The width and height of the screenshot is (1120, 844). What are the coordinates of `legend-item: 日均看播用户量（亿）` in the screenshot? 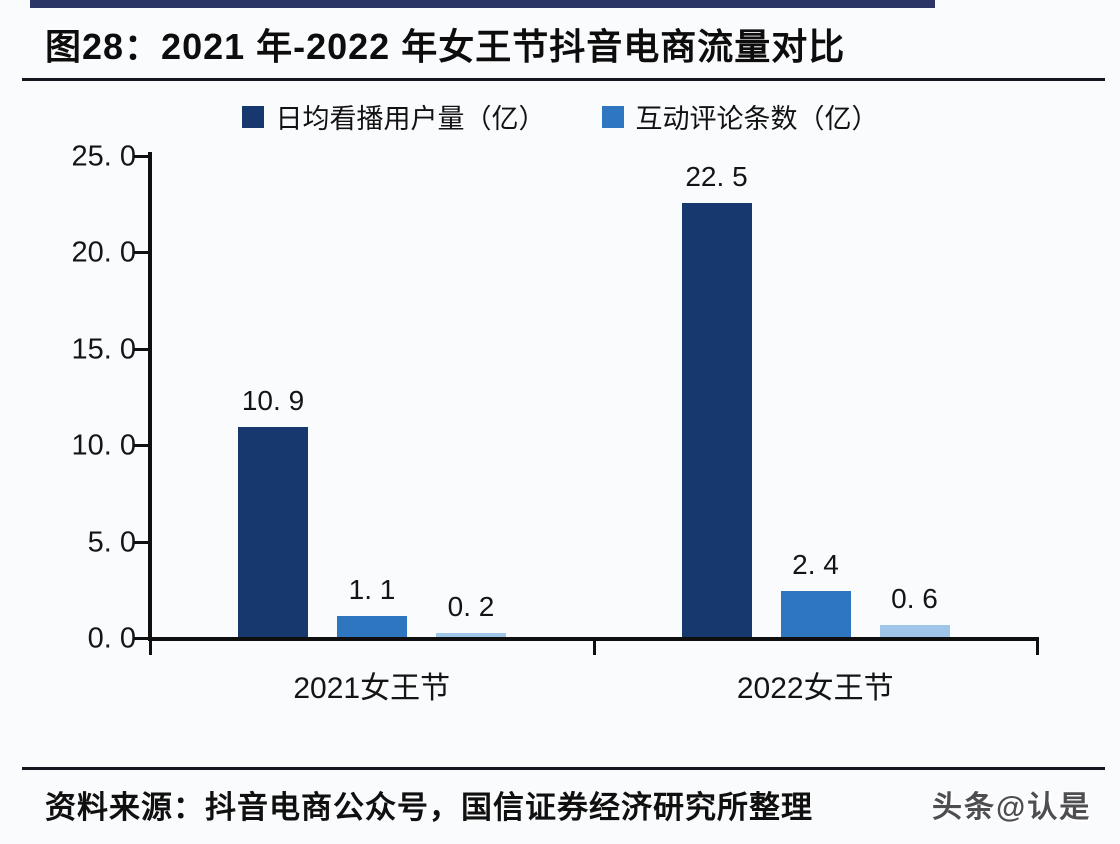 It's located at (393, 116).